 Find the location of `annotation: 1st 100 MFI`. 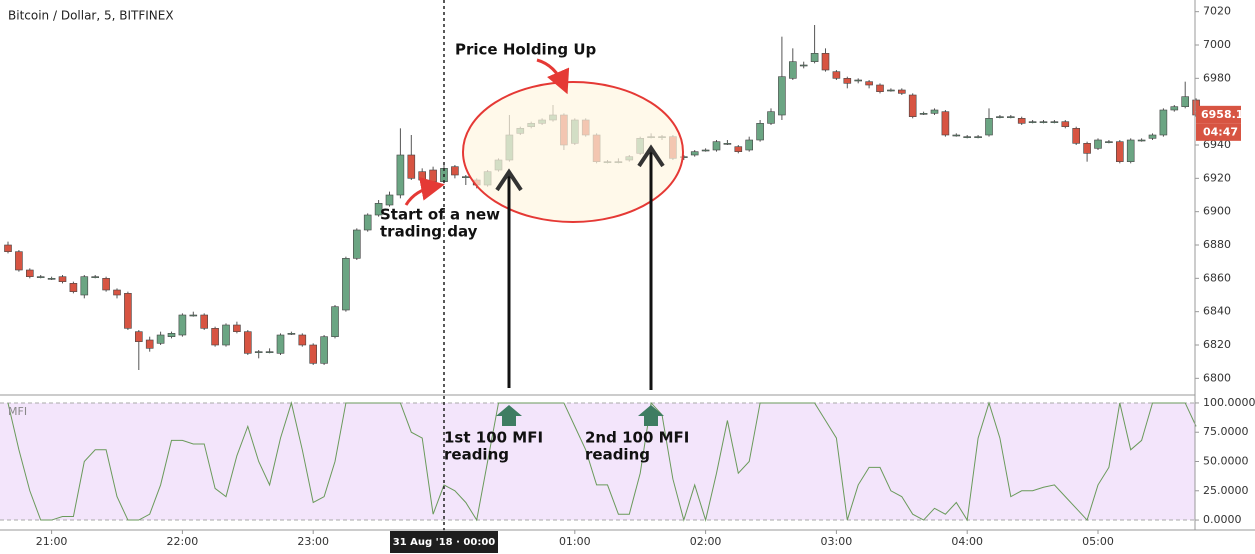

annotation: 1st 100 MFI is located at coordinates (493, 438).